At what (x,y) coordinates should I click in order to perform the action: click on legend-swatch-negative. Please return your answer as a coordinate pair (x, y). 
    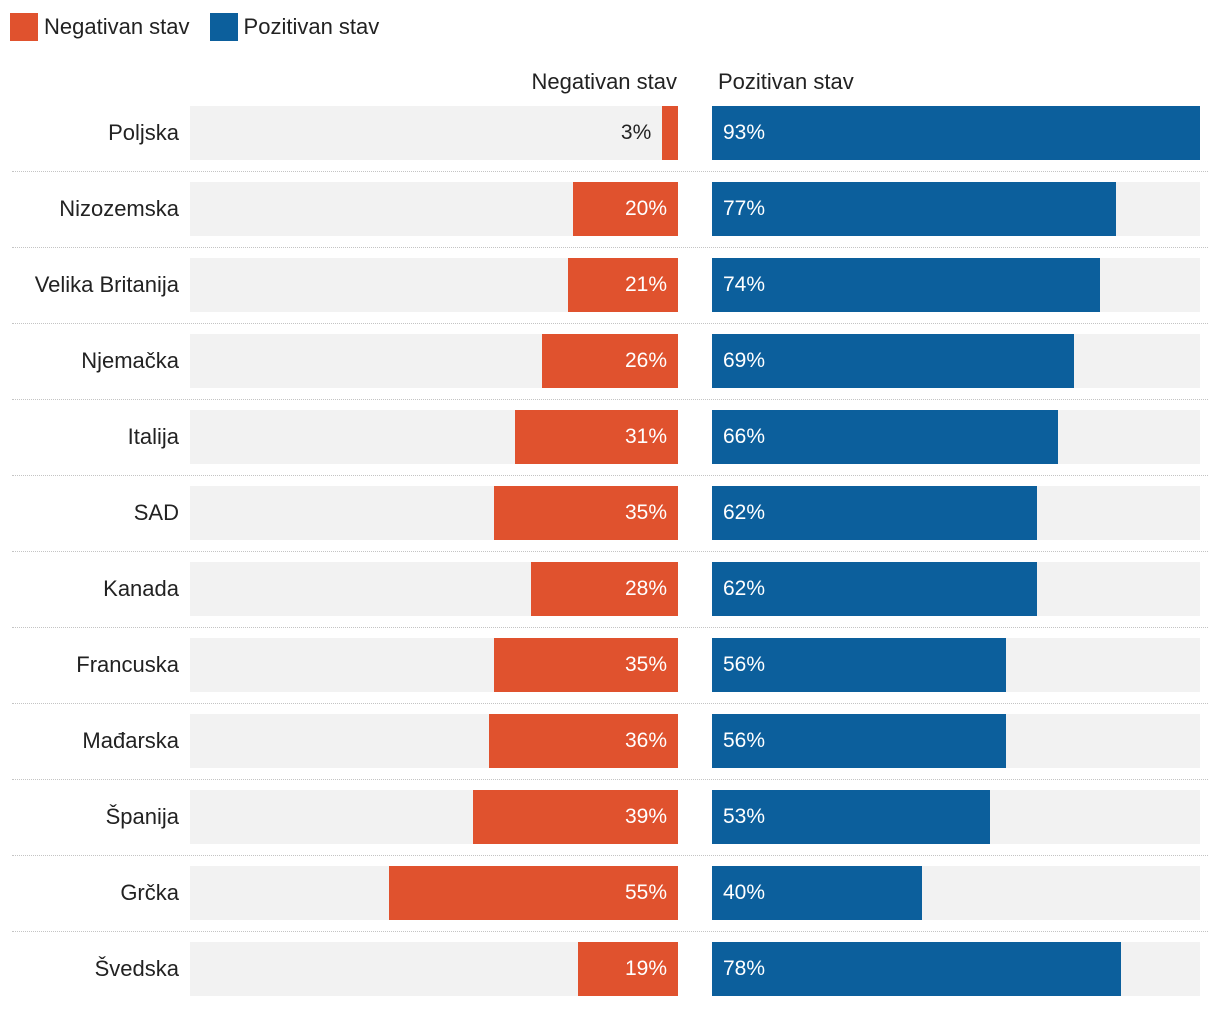
    Looking at the image, I should click on (24, 27).